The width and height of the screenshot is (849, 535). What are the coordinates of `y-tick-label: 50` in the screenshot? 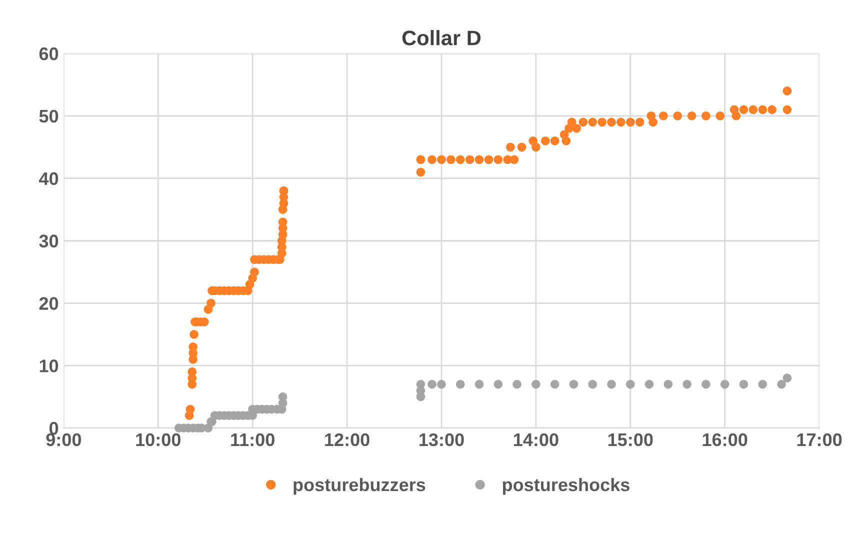 It's located at (48, 116).